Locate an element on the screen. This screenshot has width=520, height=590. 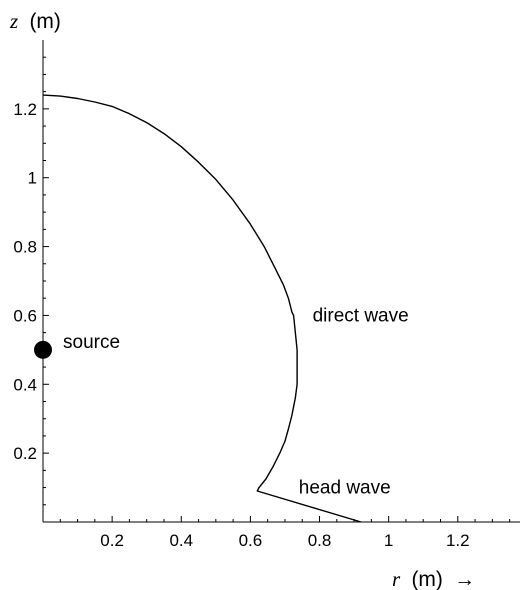
y-axis-variable: z is located at coordinates (13, 21).